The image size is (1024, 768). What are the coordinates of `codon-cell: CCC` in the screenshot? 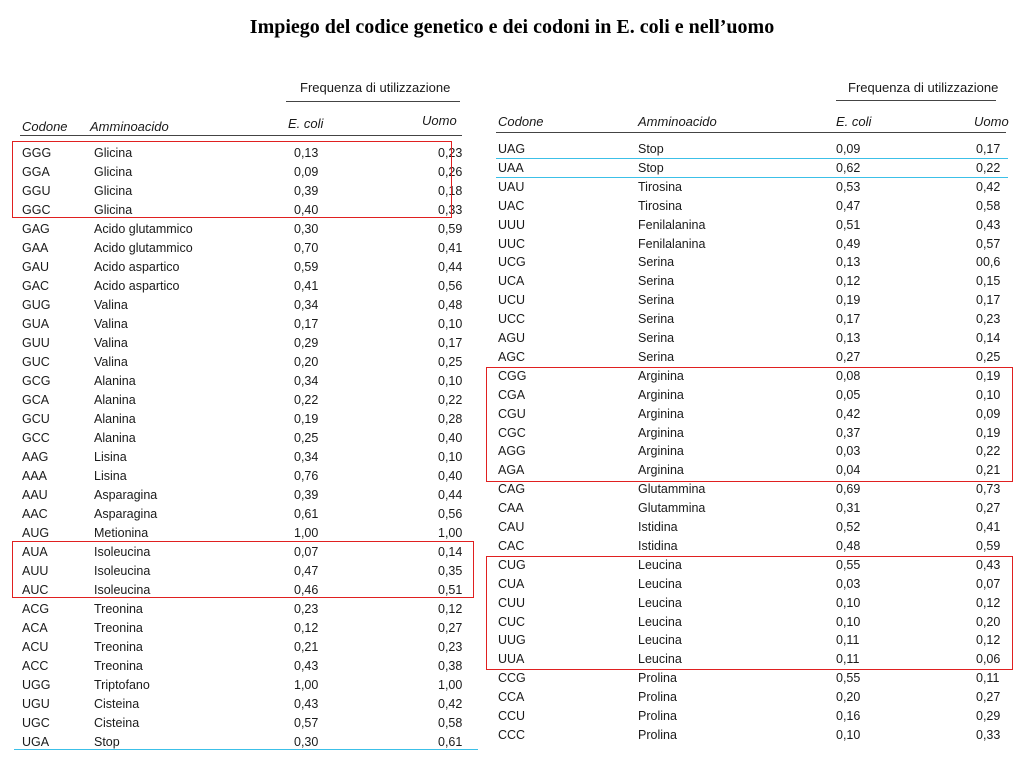 It's located at (512, 734).